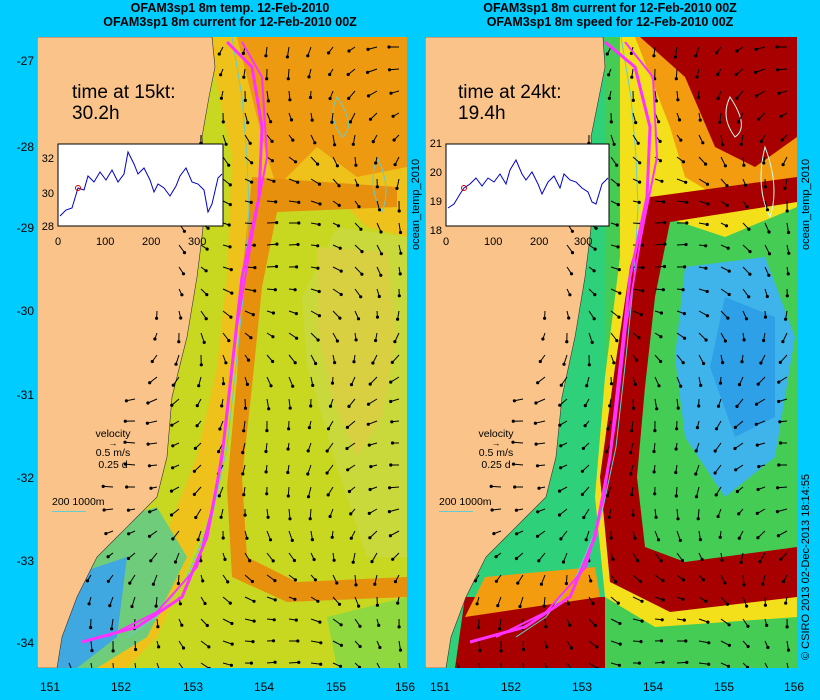 The width and height of the screenshot is (820, 700). I want to click on right-time-annotation: time at 24kt: 19.4h, so click(510, 103).